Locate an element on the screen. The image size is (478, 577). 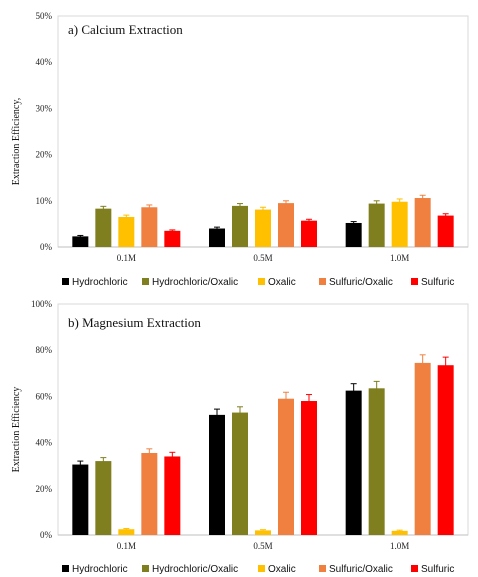
y-tick-label: 30% is located at coordinates (44, 108).